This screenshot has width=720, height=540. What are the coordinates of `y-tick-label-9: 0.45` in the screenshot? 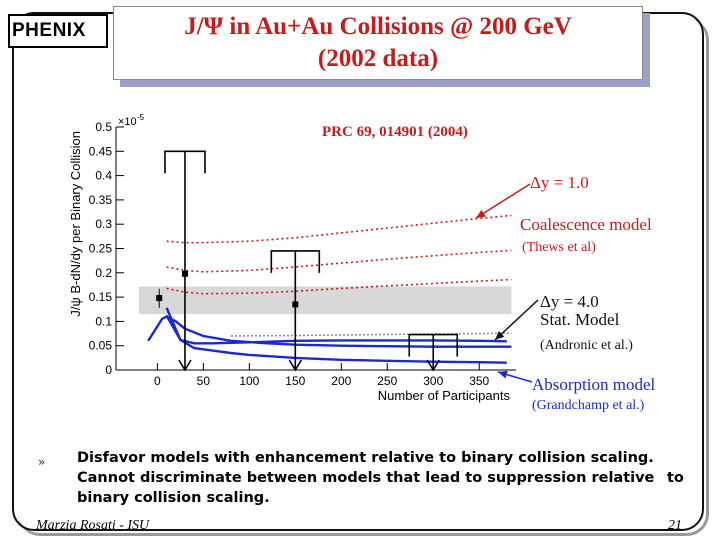 It's located at (101, 151).